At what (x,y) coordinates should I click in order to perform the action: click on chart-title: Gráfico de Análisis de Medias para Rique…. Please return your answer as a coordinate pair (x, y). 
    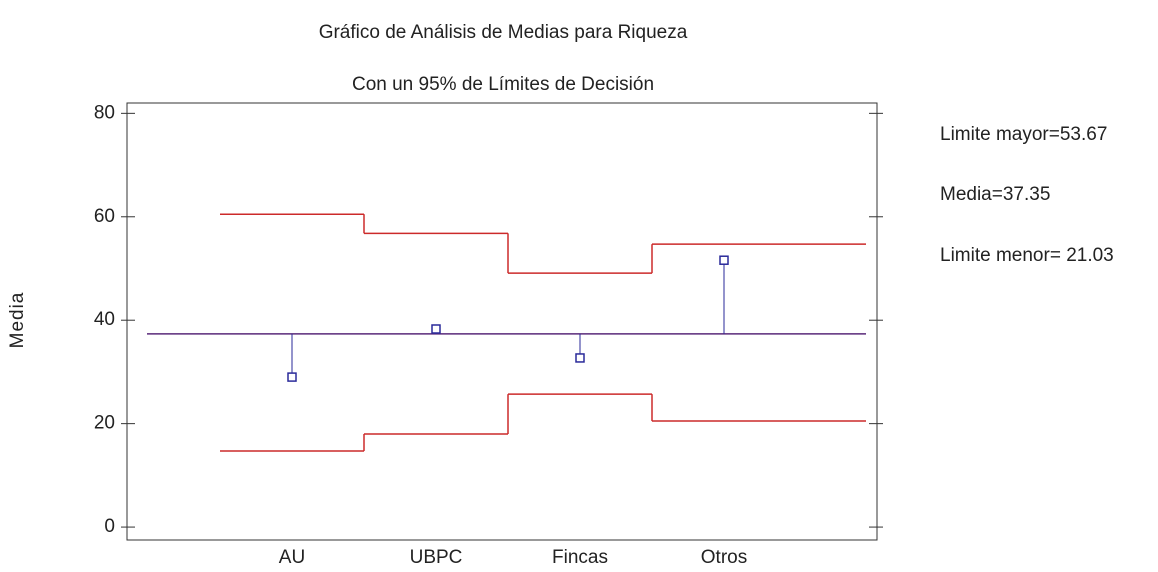
    Looking at the image, I should click on (503, 32).